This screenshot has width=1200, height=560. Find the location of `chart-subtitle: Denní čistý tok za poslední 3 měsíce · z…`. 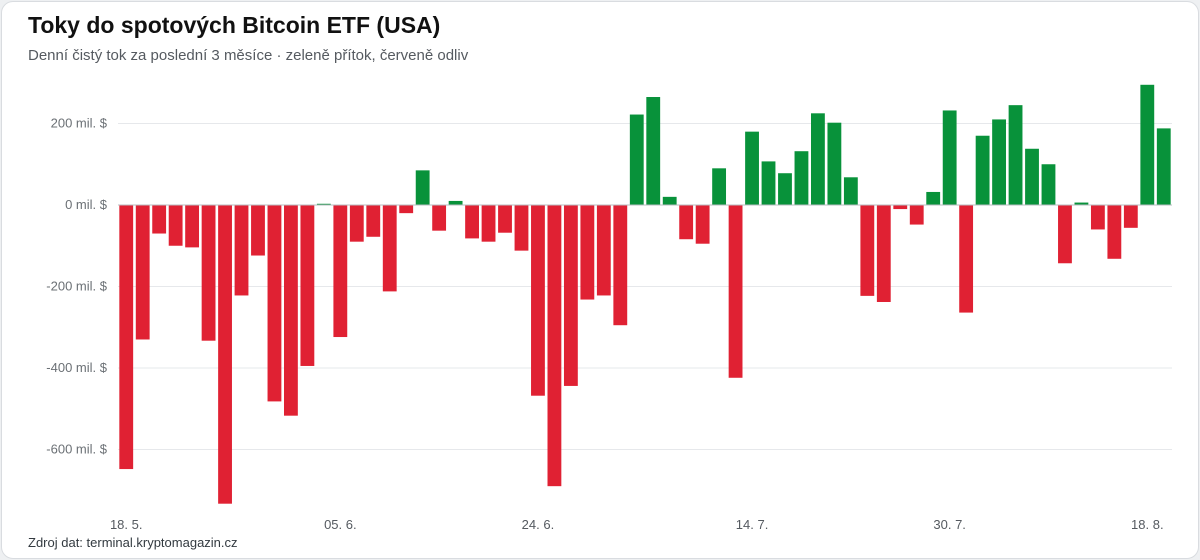

chart-subtitle: Denní čistý tok za poslední 3 měsíce · z… is located at coordinates (248, 55).